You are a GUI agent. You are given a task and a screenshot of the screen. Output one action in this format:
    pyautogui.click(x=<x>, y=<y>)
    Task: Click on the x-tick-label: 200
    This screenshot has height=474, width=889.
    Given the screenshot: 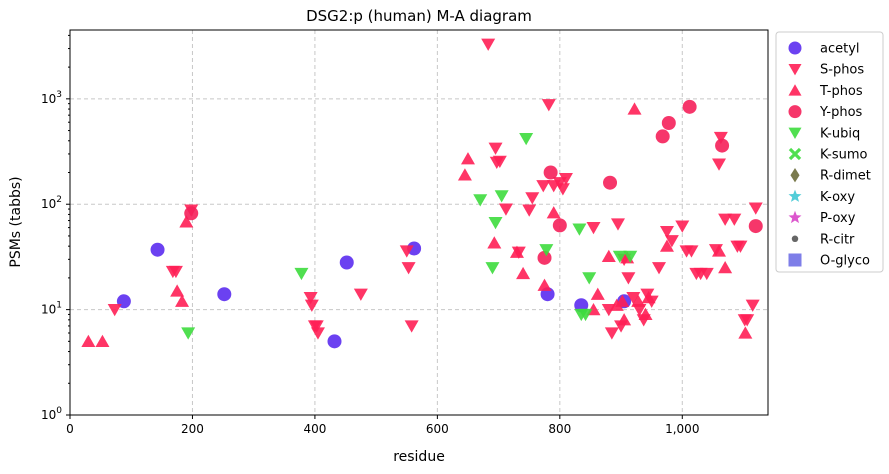 What is the action you would take?
    pyautogui.click(x=192, y=429)
    